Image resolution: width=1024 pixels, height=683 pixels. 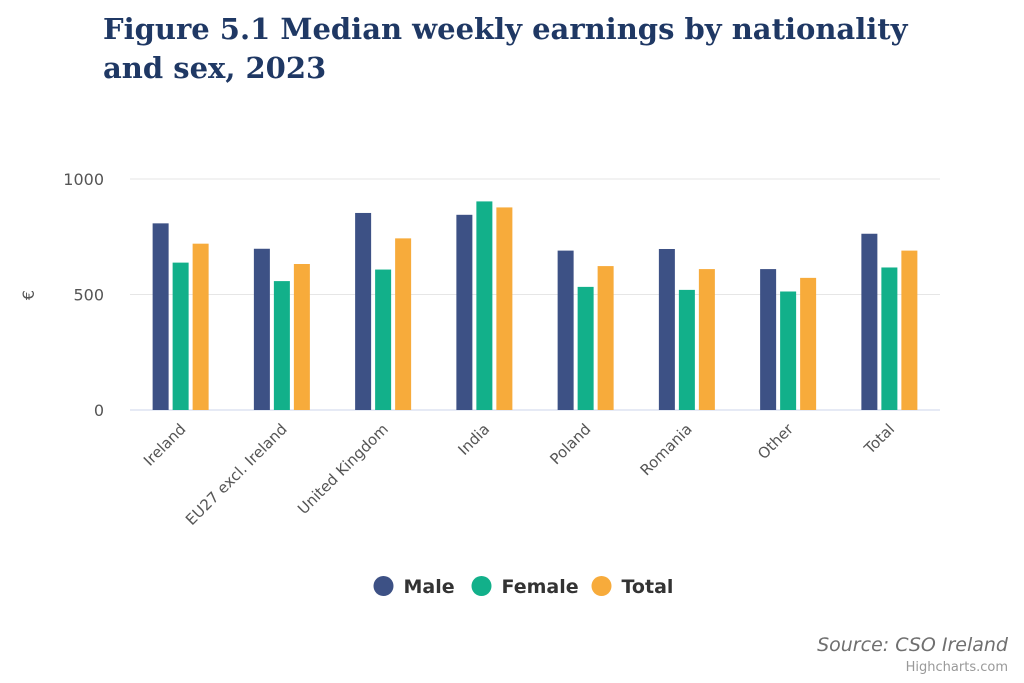 I want to click on x-tick-label: United Kingdom, so click(x=343, y=469).